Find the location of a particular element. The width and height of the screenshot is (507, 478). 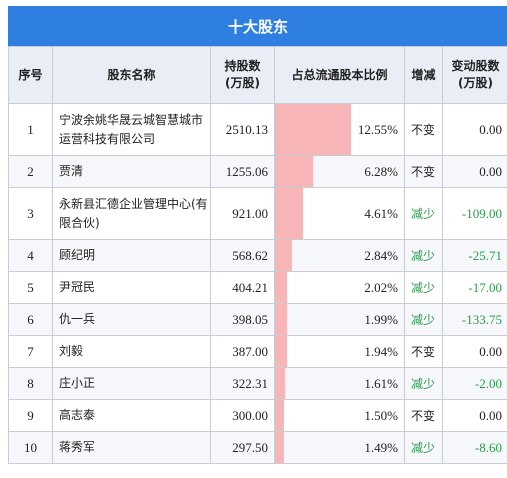

table-row: 3 永新县汇德企业管理中心(有限合伙) 921.00 4.61% 减少 -109.00 is located at coordinates (257, 213).